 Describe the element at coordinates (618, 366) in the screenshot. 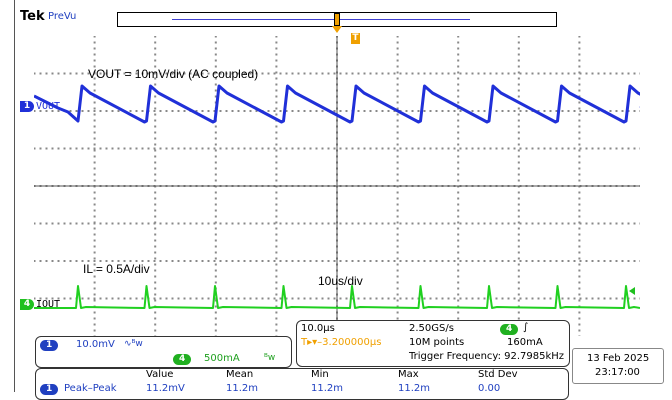

I see `datetime-box: 13 Feb 2025 23:17:00` at that location.